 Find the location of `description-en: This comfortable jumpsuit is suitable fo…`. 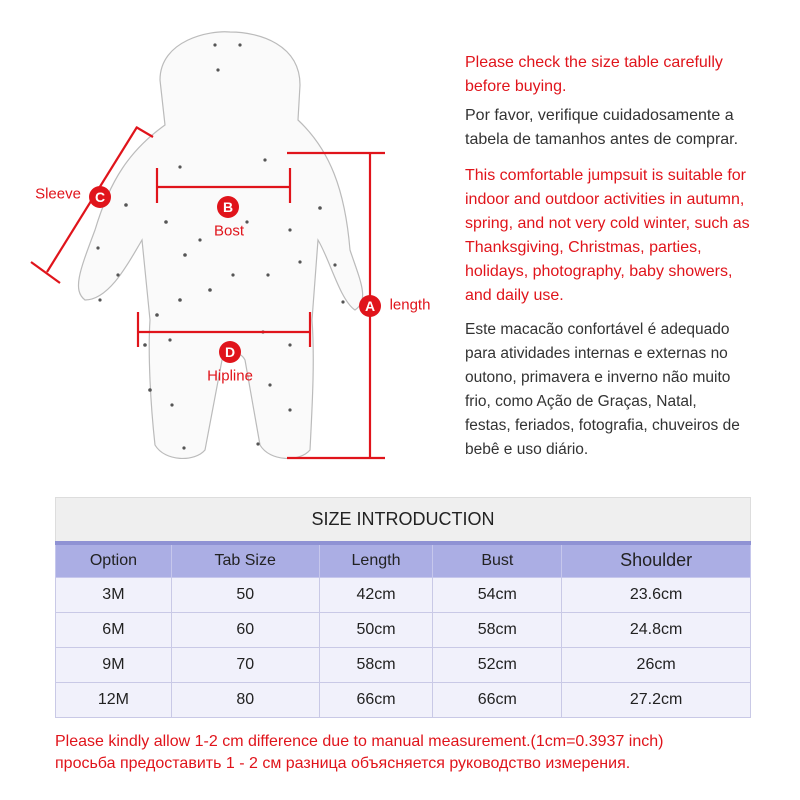

description-en: This comfortable jumpsuit is suitable fo… is located at coordinates (607, 236).